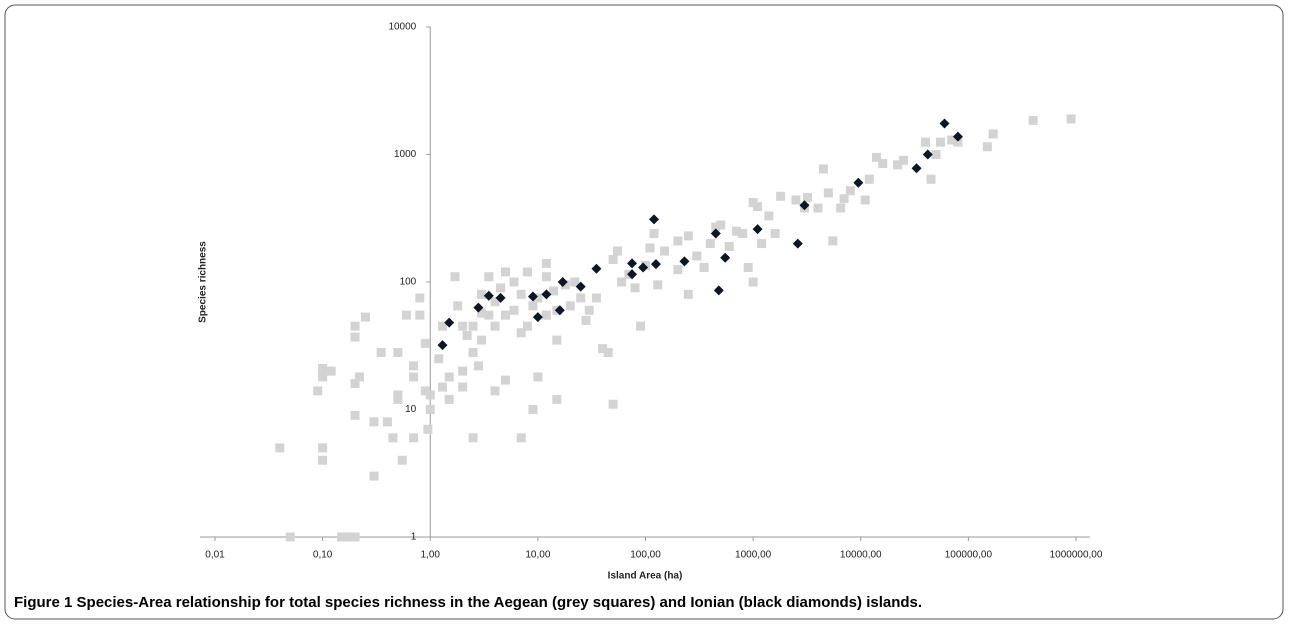 This screenshot has width=1289, height=630. I want to click on x-tick-label: 1000000,00, so click(1076, 555).